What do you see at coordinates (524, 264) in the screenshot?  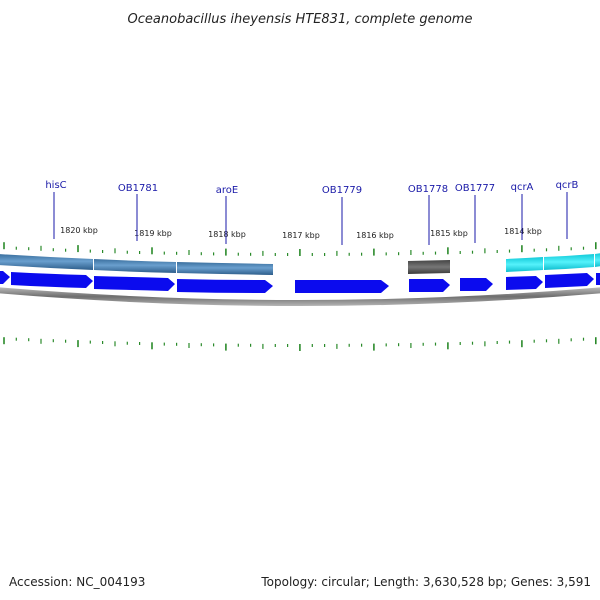 I see `feature-qcrA` at bounding box center [524, 264].